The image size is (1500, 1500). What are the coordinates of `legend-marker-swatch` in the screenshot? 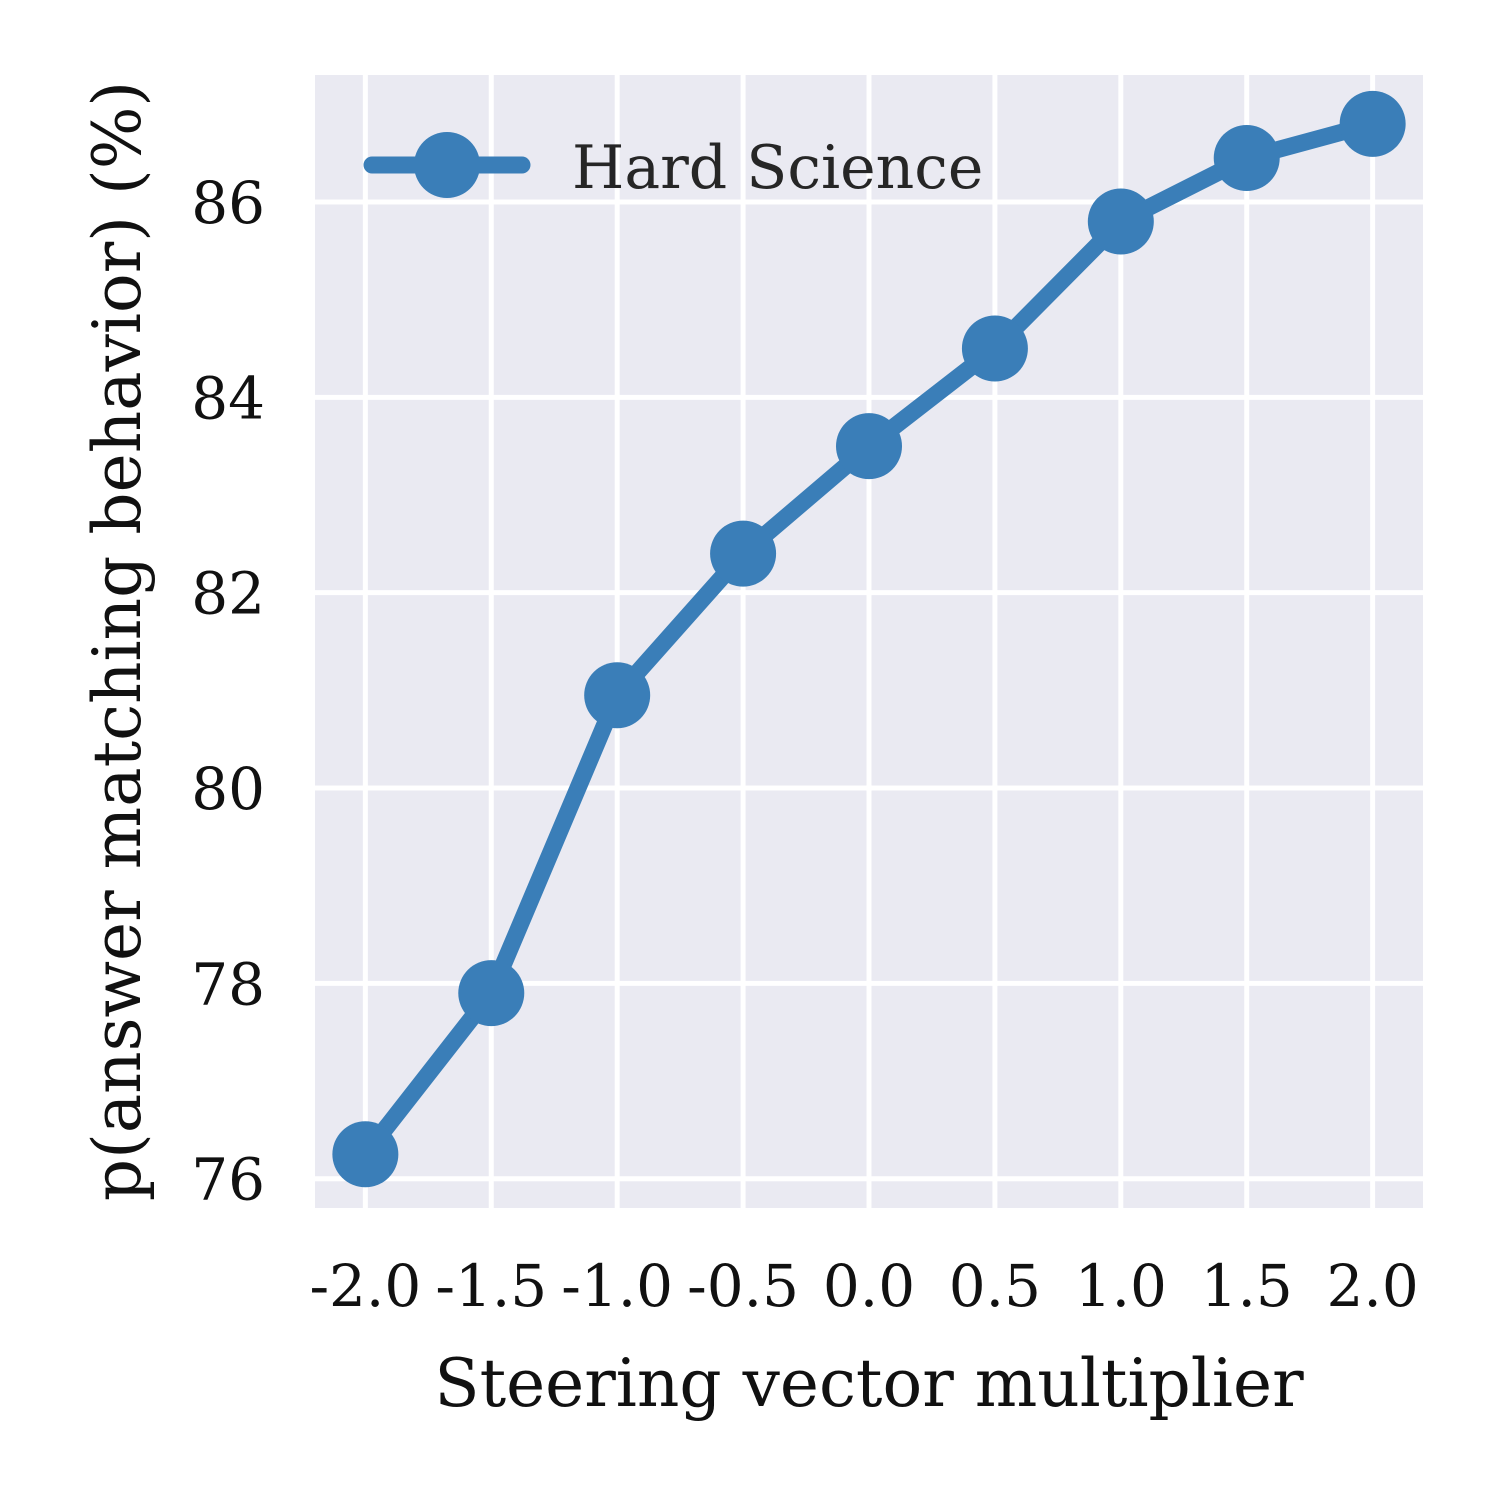 It's located at (447, 165).